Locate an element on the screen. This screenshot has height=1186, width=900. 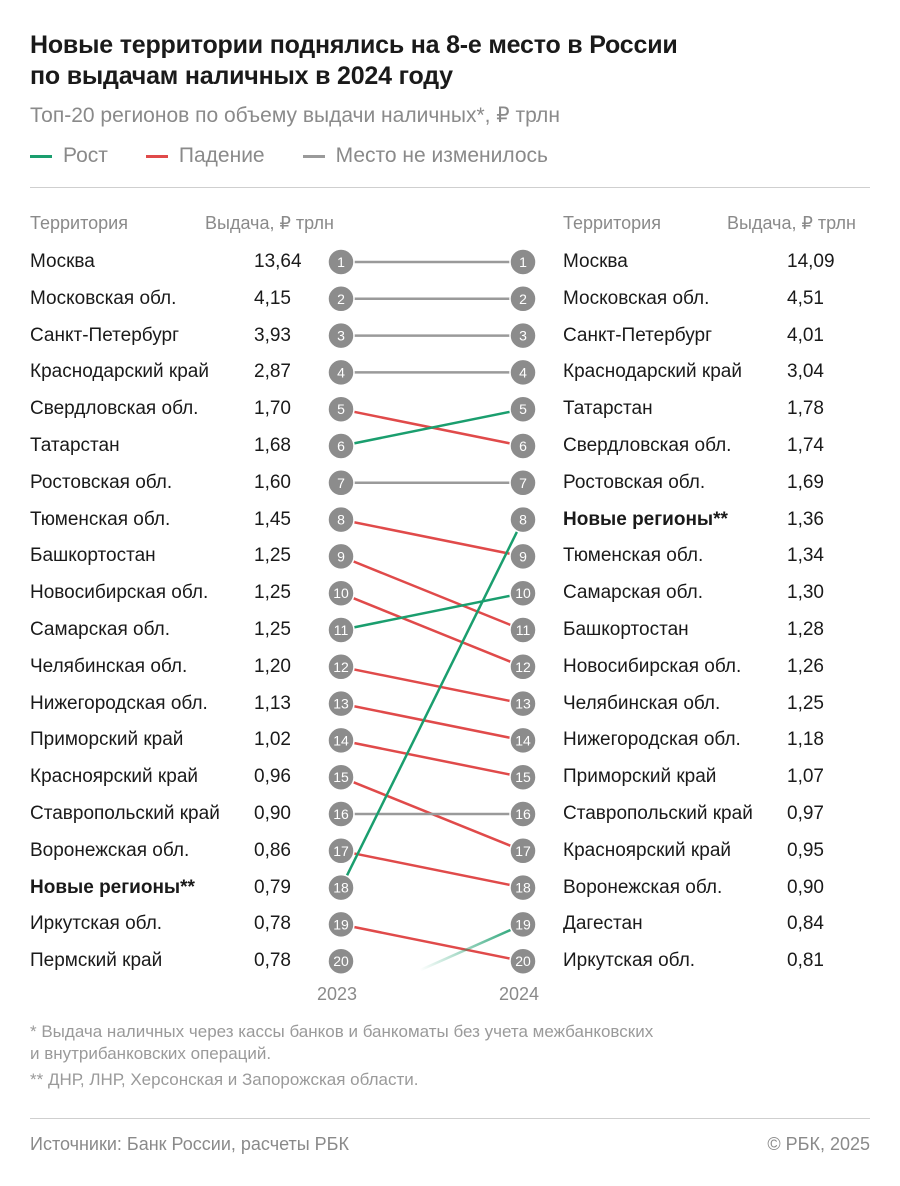
value-2023-9: 1,25 is located at coordinates (272, 556).